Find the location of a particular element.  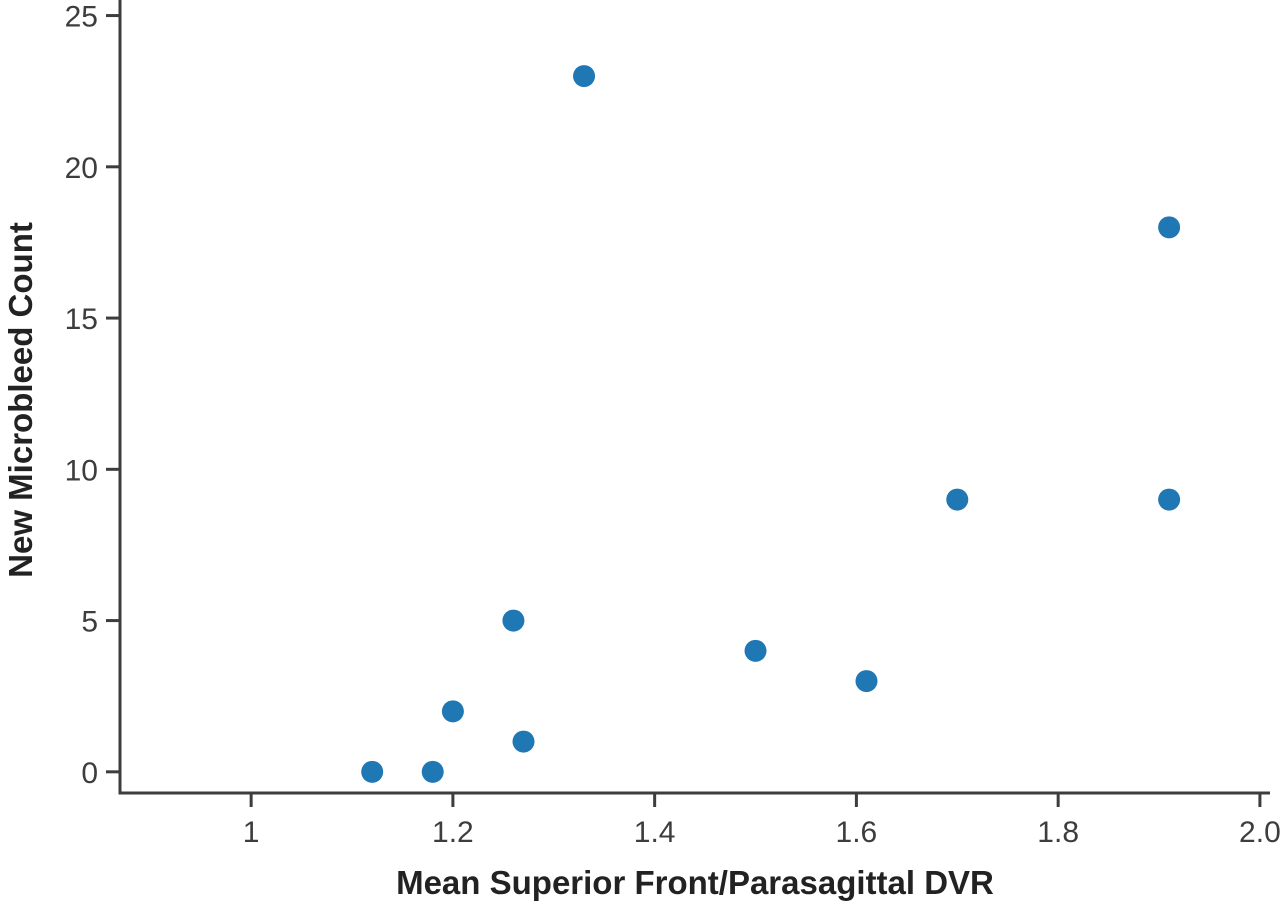

x-axis-ticks: 1 1.2 1.4 1.6 1.8 2.0 is located at coordinates (761, 821).